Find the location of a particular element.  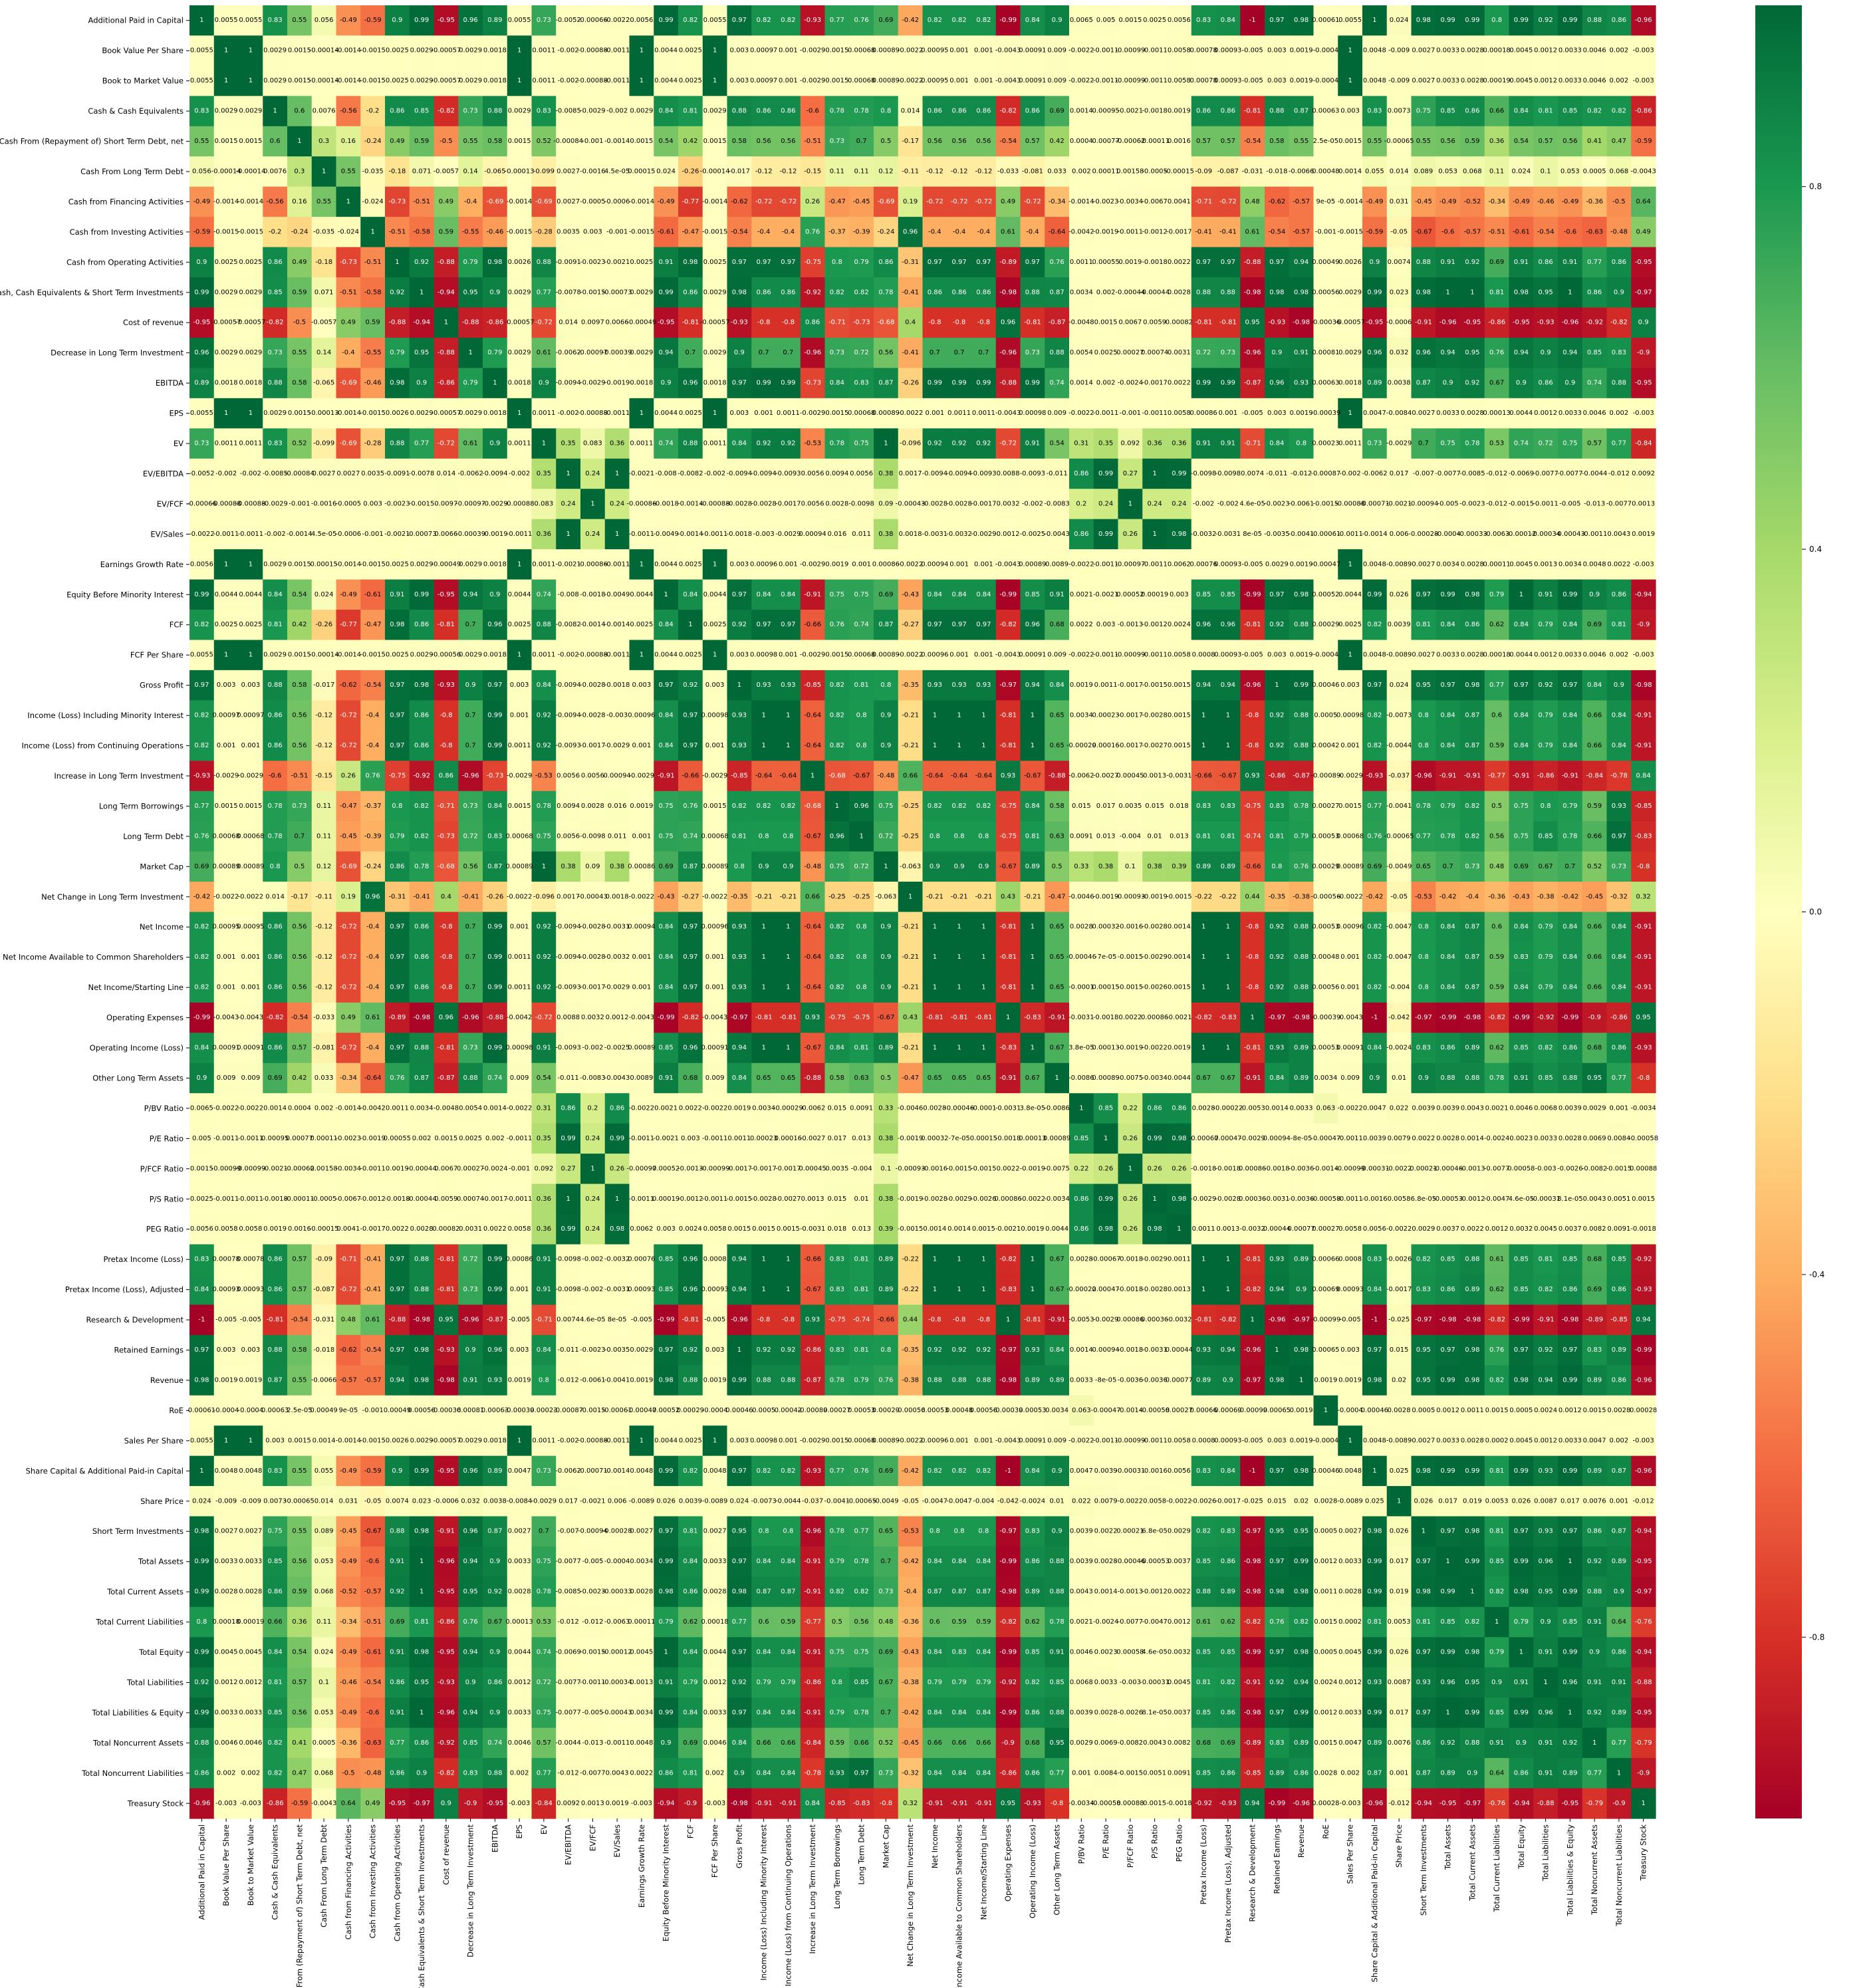

cell-value-label: -0.51 is located at coordinates (348, 292).